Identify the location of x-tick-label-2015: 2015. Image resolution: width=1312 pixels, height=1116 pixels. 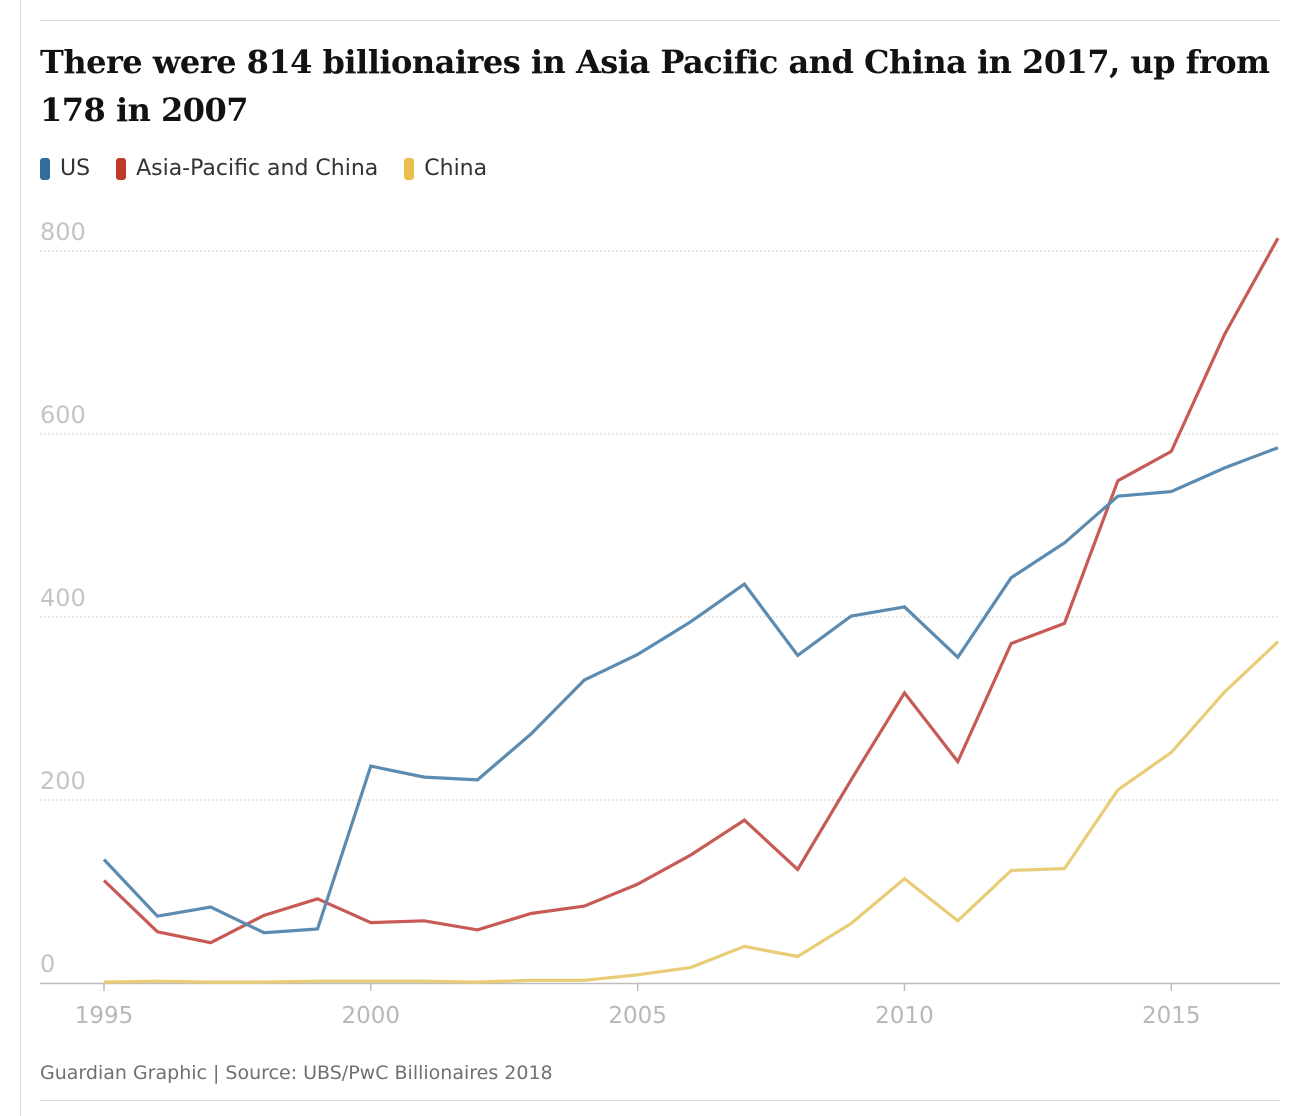
(1171, 1016).